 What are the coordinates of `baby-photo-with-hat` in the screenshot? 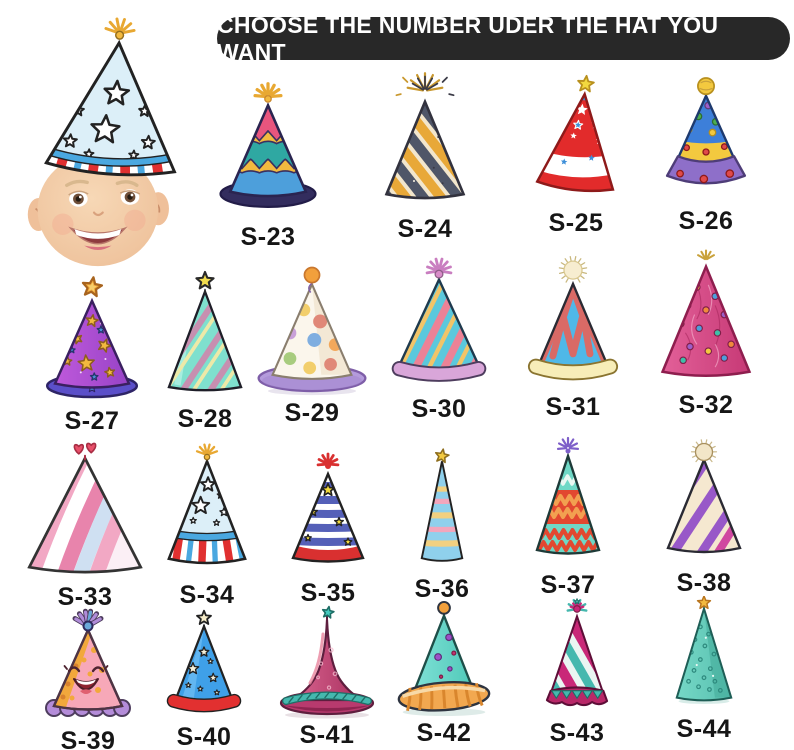 It's located at (112, 143).